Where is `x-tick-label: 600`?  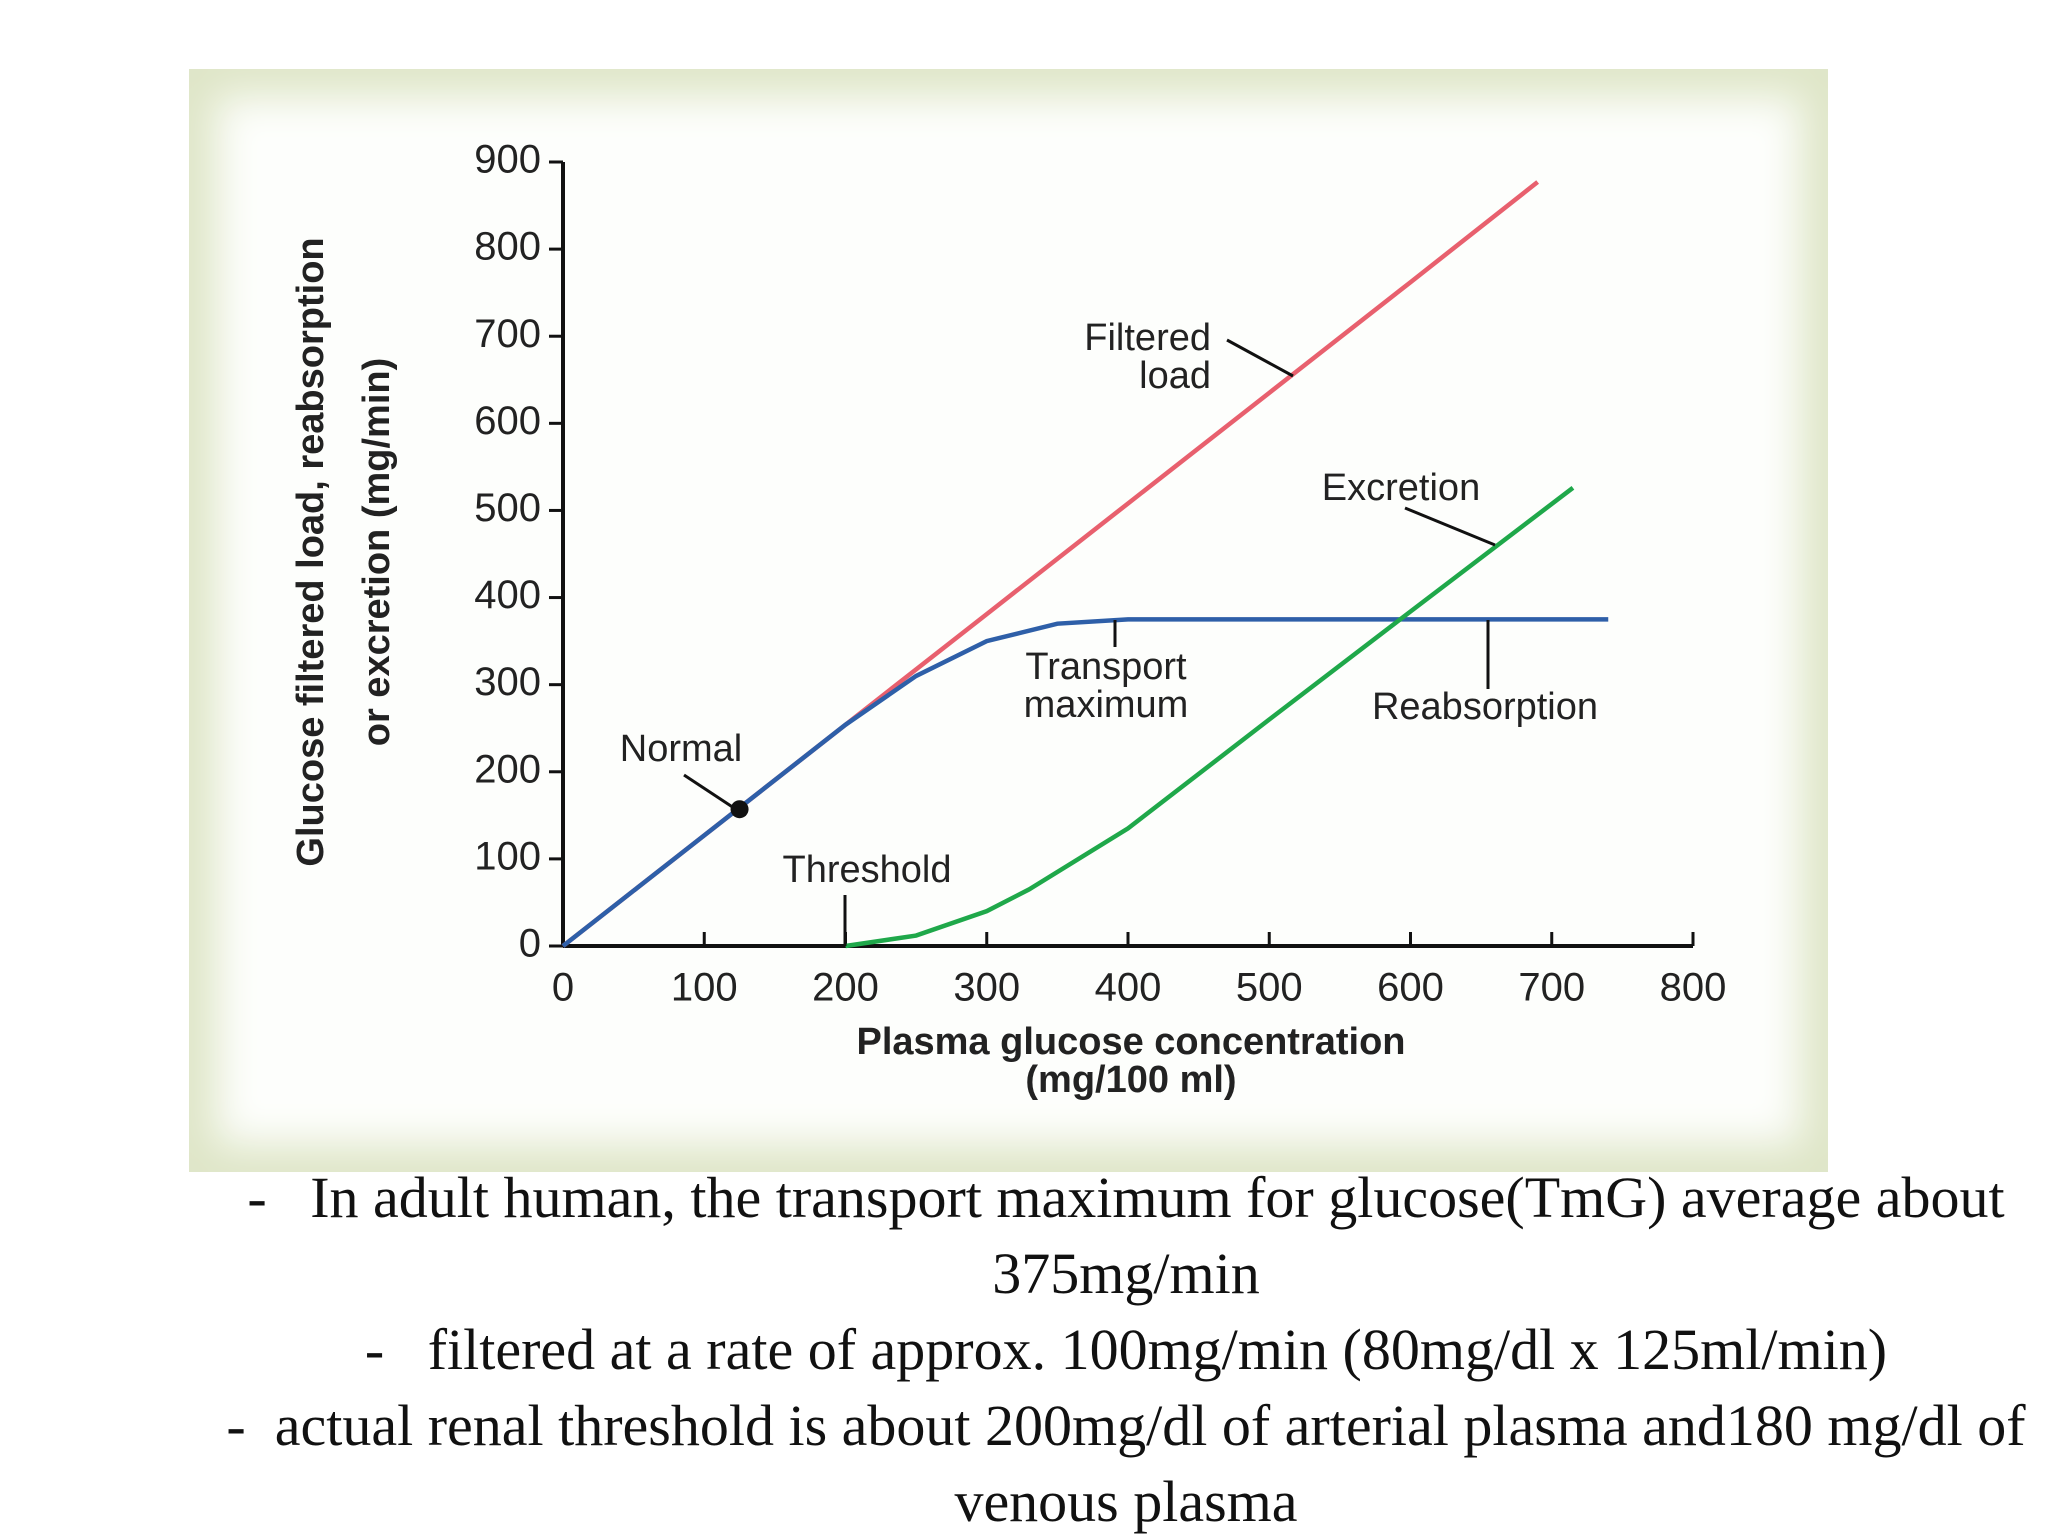 x-tick-label: 600 is located at coordinates (1410, 988).